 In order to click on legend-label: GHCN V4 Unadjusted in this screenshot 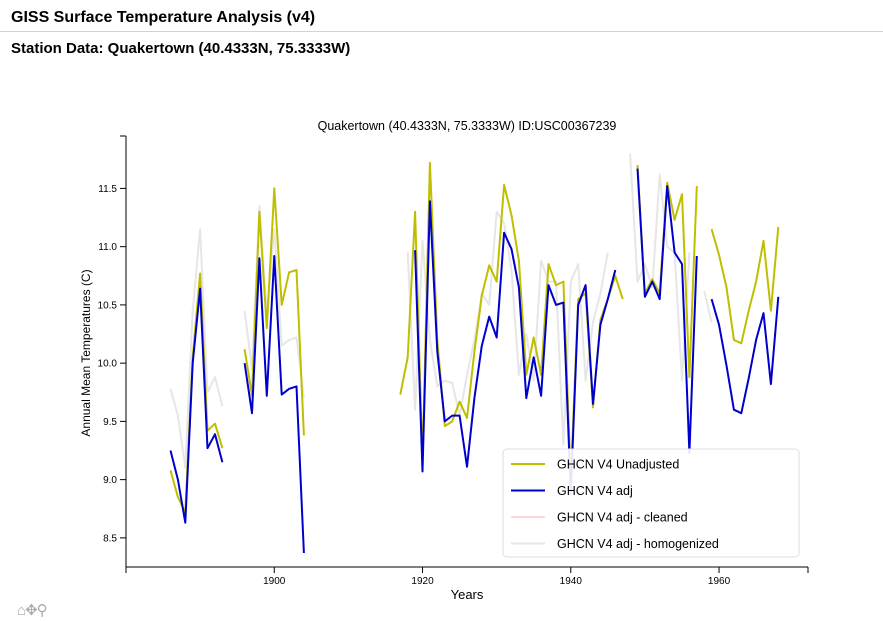, I will do `click(618, 465)`.